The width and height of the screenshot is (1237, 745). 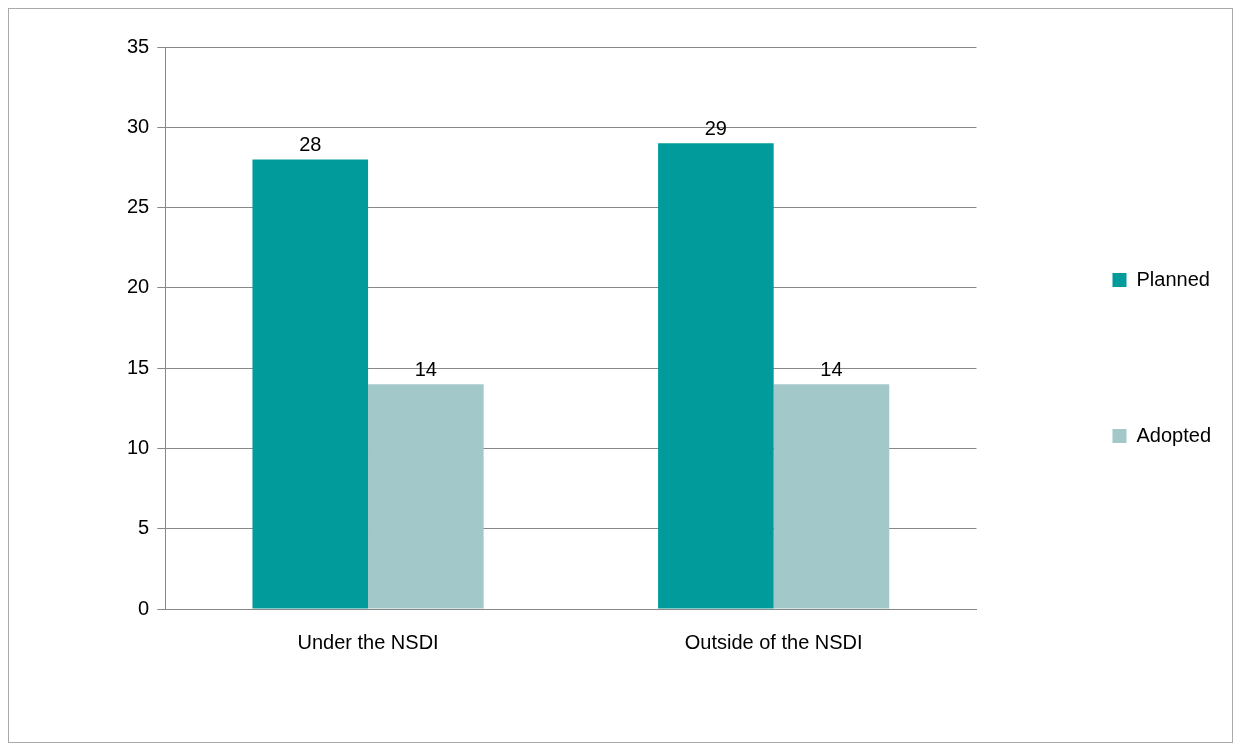 I want to click on x-tick-label: Outside of the NSDI, so click(x=773, y=641).